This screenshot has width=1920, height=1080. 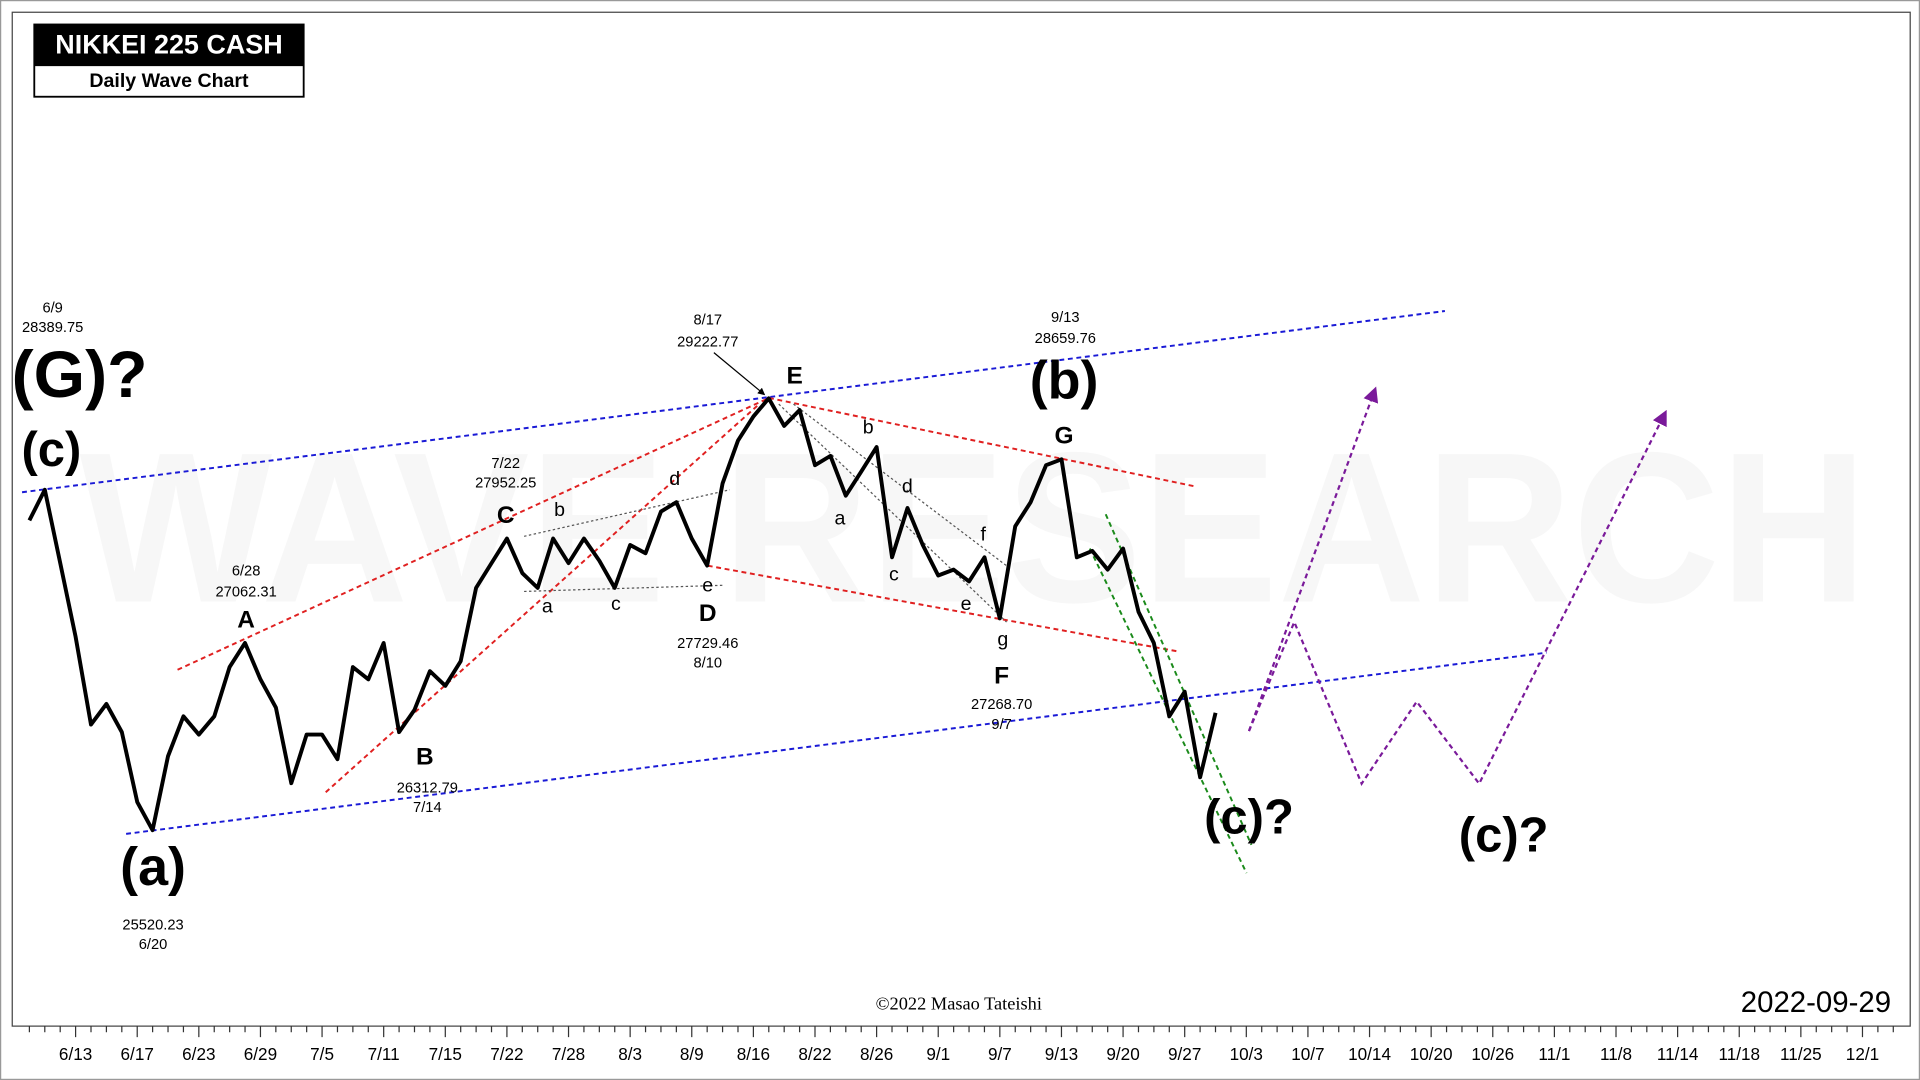 What do you see at coordinates (260, 1054) in the screenshot?
I see `x-tick-label: 6/29` at bounding box center [260, 1054].